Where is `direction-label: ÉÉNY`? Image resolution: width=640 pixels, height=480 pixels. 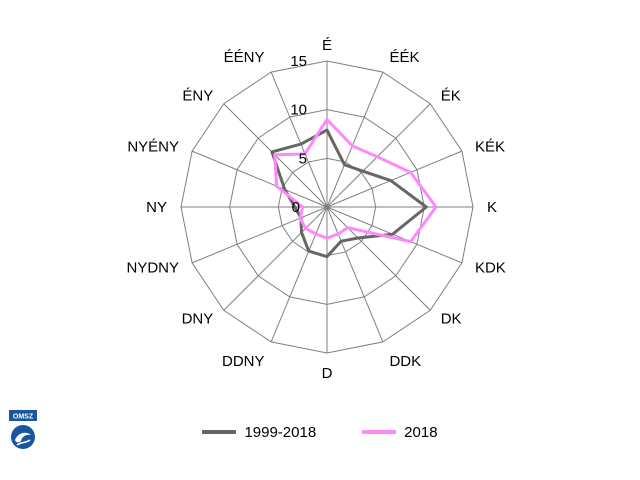
direction-label: ÉÉNY is located at coordinates (244, 57).